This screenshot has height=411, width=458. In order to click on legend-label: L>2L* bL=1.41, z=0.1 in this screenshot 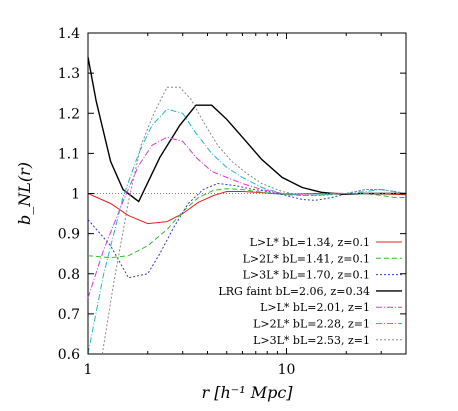, I will do `click(306, 258)`.